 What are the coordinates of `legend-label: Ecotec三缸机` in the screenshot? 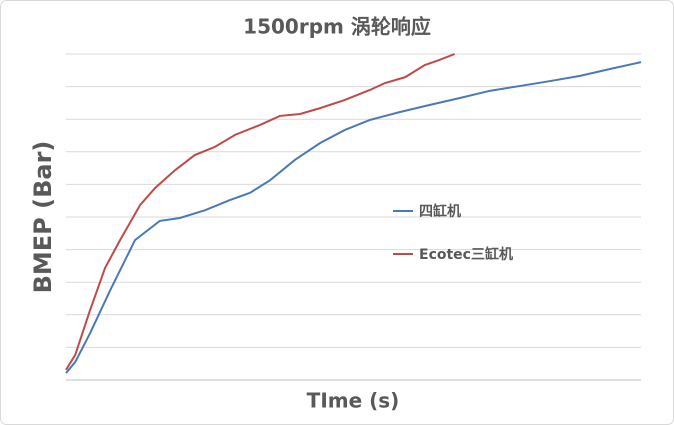 It's located at (466, 254).